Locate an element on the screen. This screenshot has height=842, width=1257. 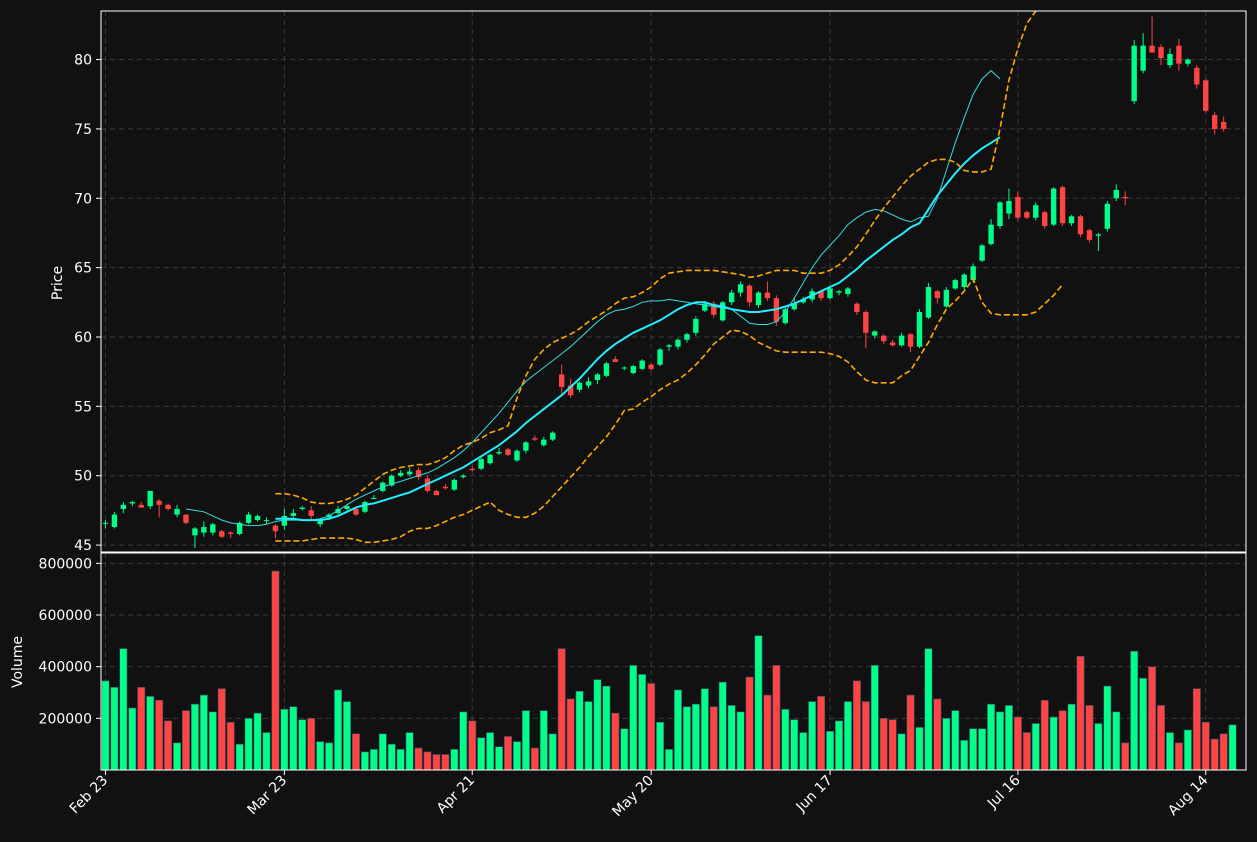
price-tick-label: 80 is located at coordinates (83, 61).